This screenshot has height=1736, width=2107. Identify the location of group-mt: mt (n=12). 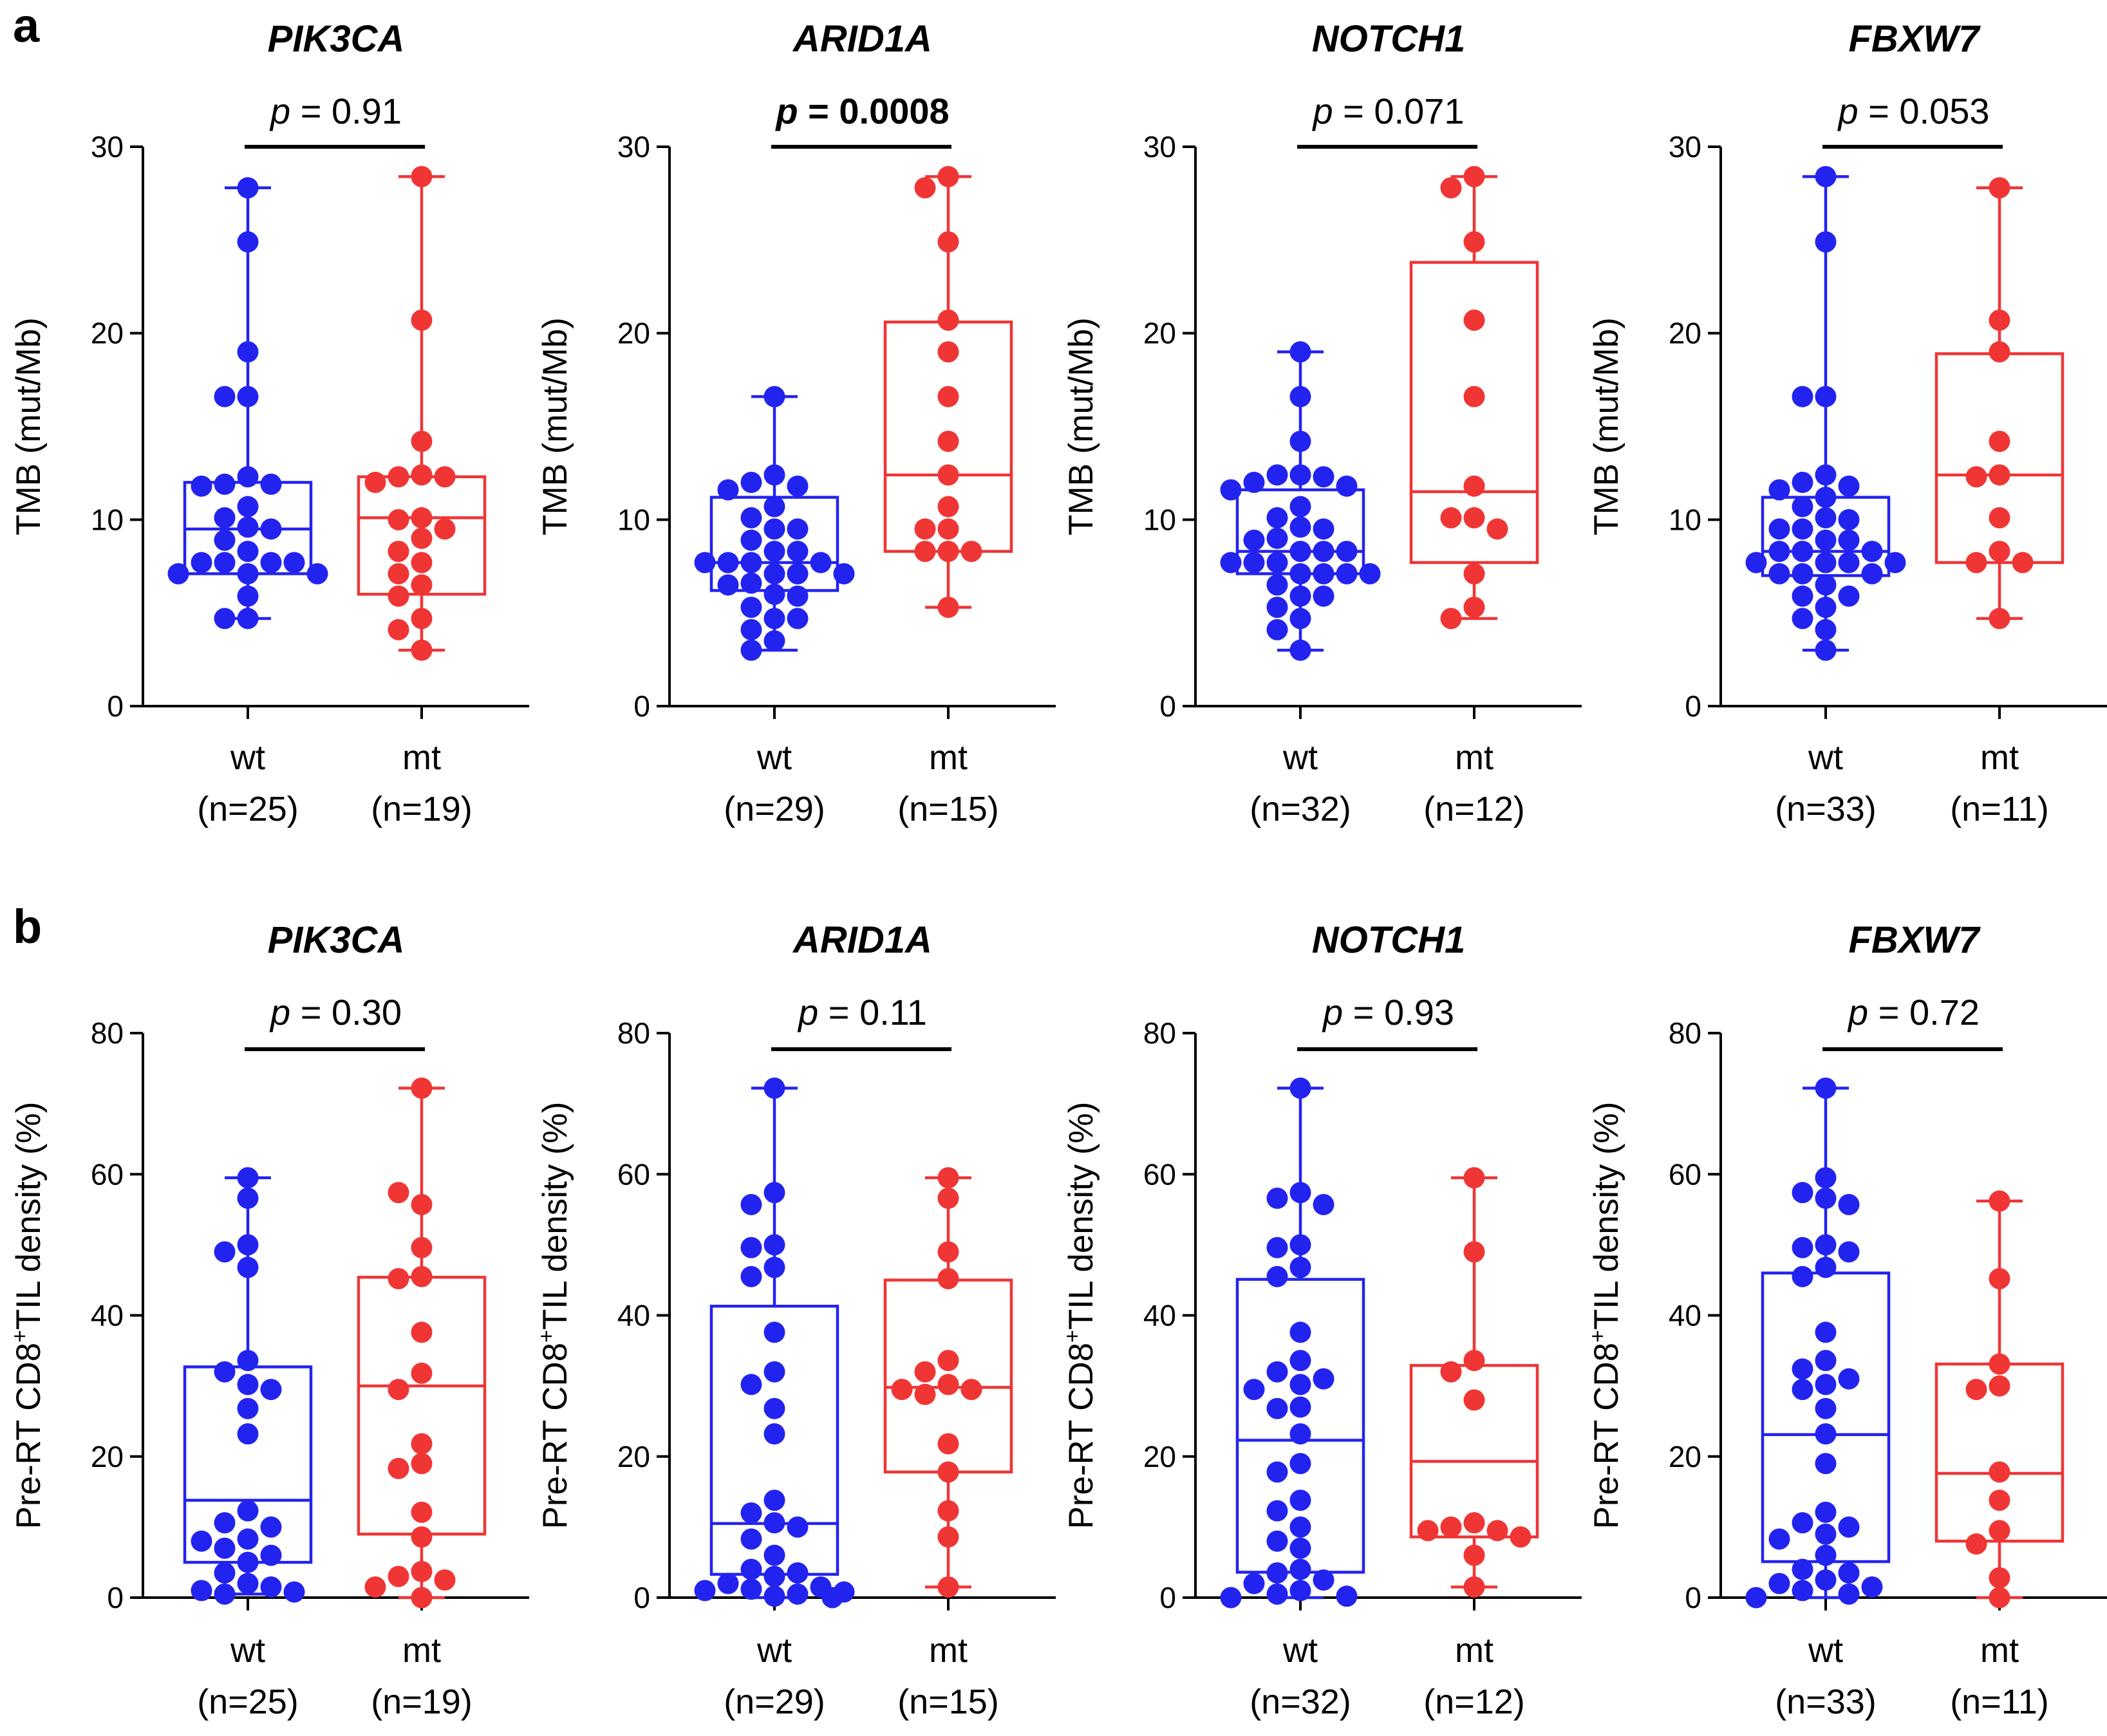
(1474, 1444).